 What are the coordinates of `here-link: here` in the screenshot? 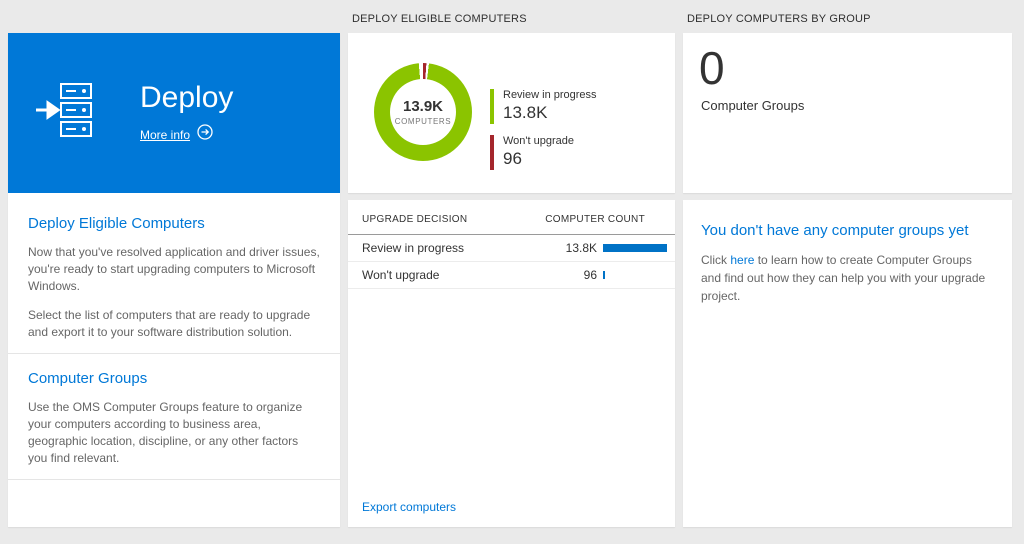 It's located at (742, 260).